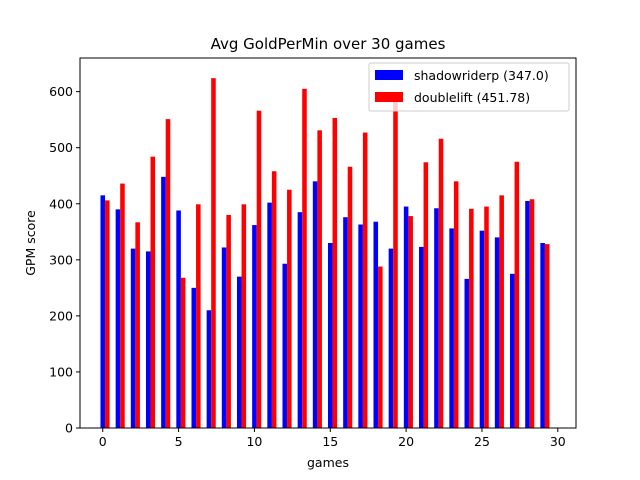 The height and width of the screenshot is (480, 640). Describe the element at coordinates (254, 441) in the screenshot. I see `x-tick-label: 10` at that location.